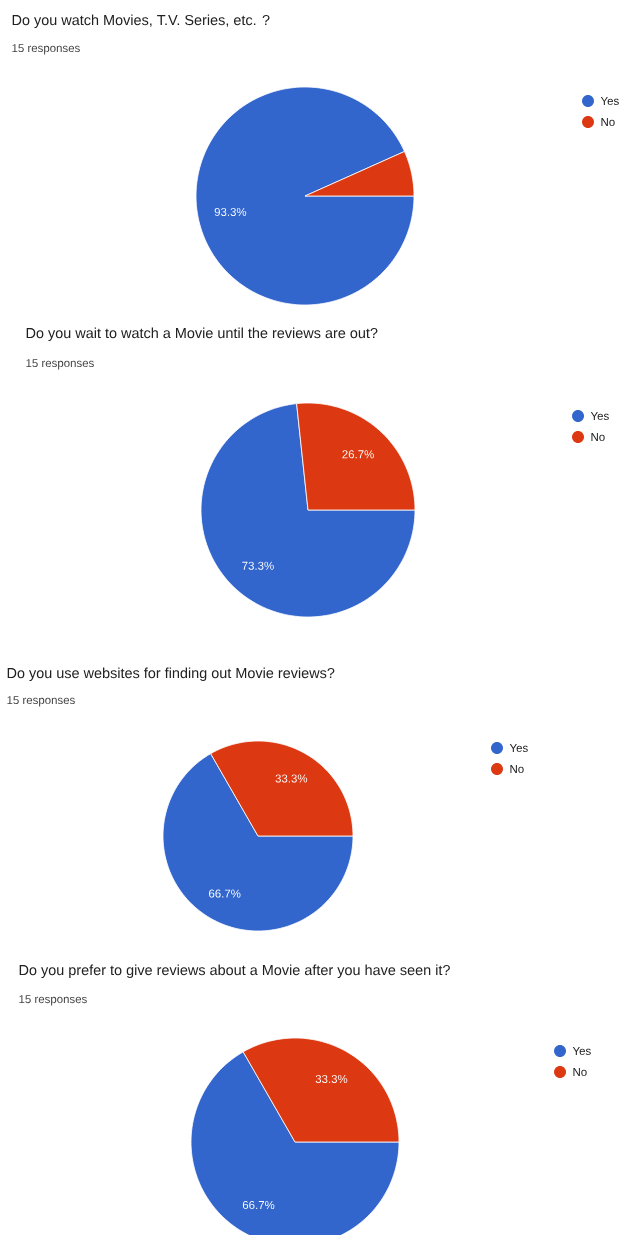 The image size is (643, 1235). Describe the element at coordinates (171, 674) in the screenshot. I see `chart-title: Do you use websites for finding out Movie reviews?` at that location.